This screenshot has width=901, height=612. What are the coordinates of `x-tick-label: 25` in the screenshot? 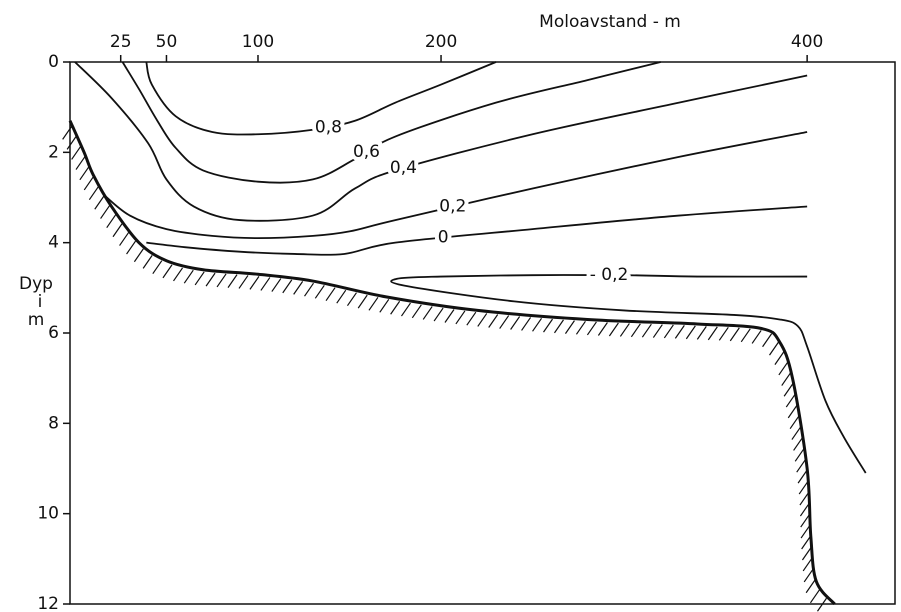 It's located at (121, 42).